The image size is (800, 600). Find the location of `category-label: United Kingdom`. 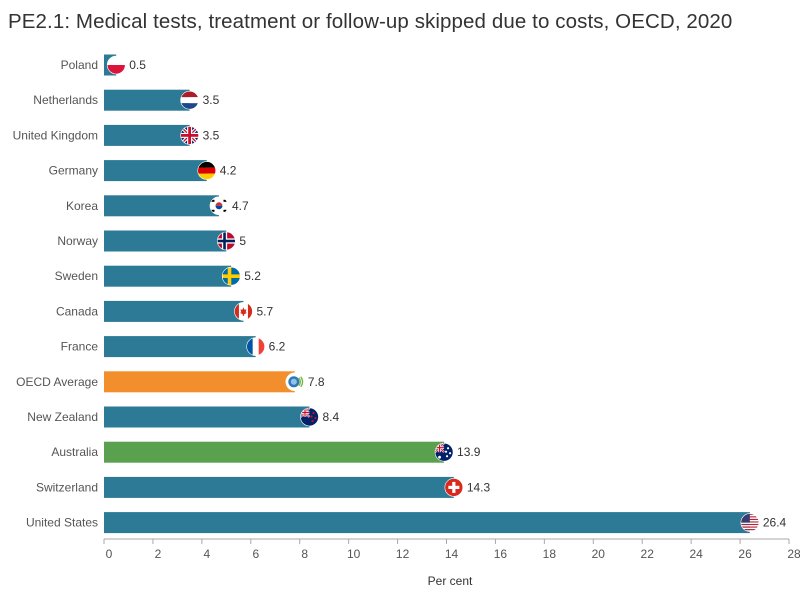

category-label: United Kingdom is located at coordinates (55, 135).